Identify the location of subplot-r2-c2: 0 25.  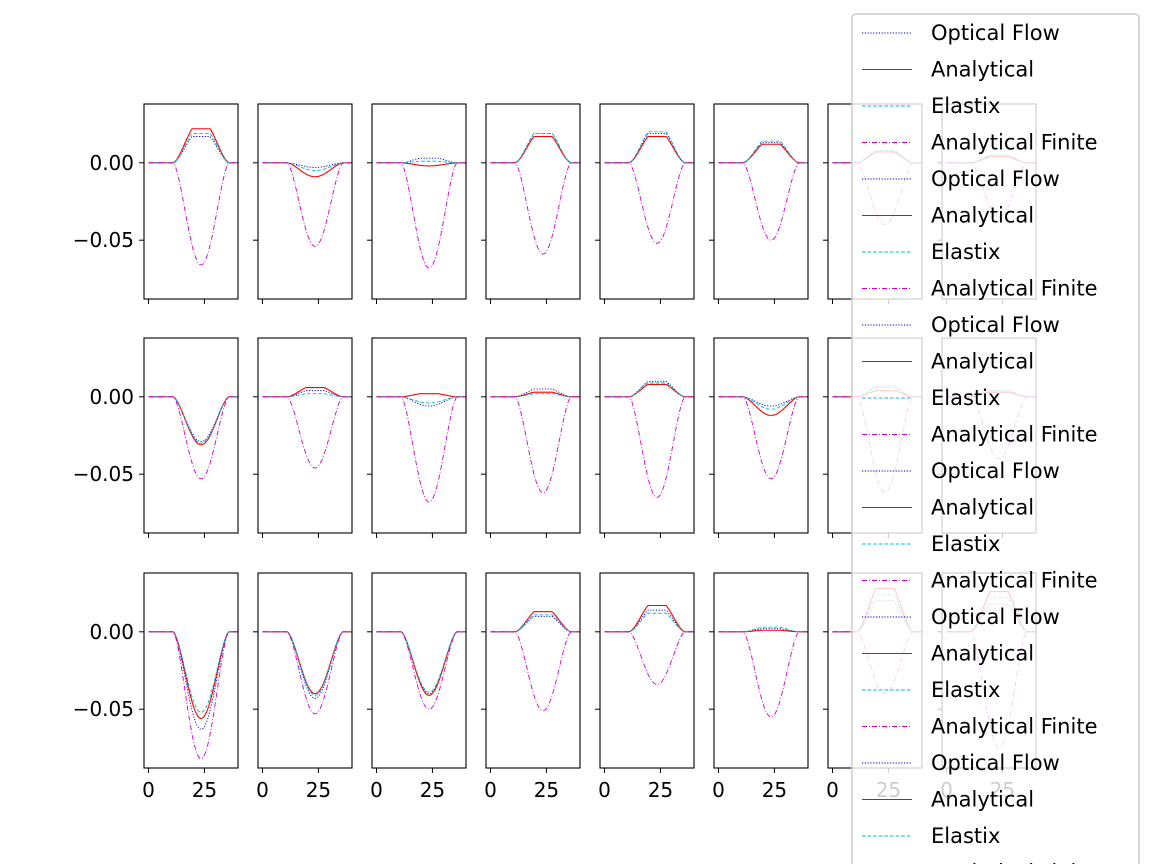
(417, 687).